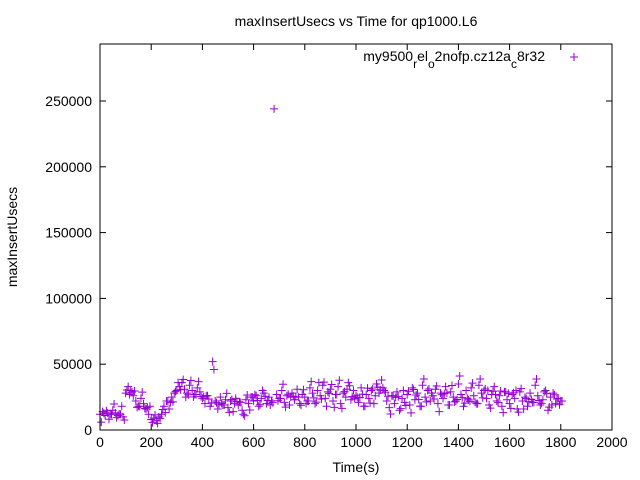  Describe the element at coordinates (68, 167) in the screenshot. I see `y-tick-label: 200000` at that location.